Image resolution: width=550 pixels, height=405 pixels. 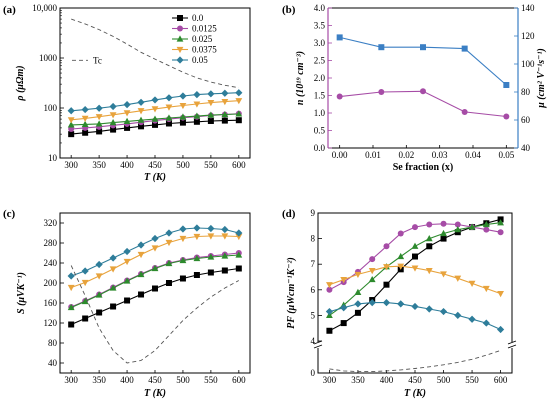 What do you see at coordinates (155, 296) in the screenshot?
I see `series-0.0` at bounding box center [155, 296].